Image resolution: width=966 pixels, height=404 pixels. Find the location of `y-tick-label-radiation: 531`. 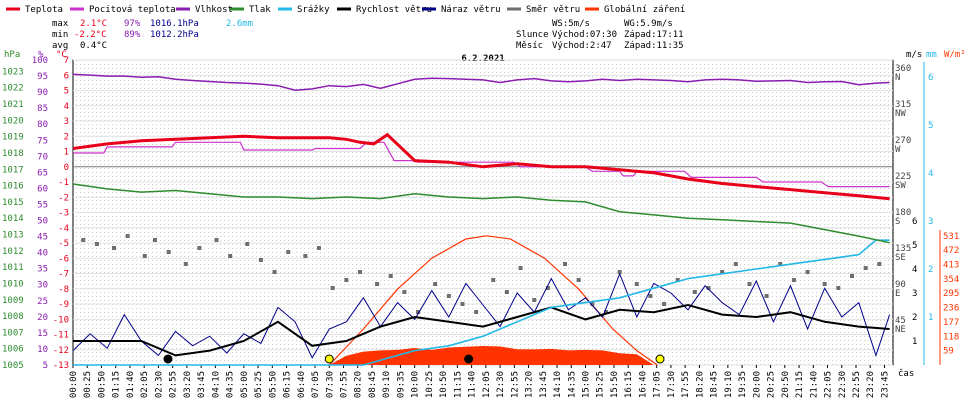

y-tick-label-radiation: 531 is located at coordinates (951, 237).